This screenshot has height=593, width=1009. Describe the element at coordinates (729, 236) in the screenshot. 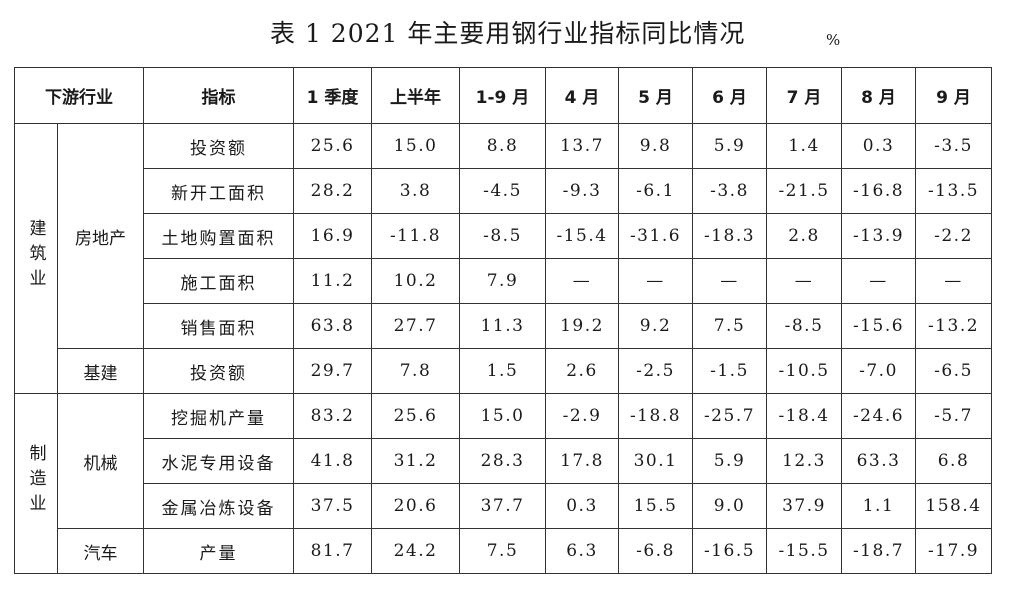

I see `value-cell: -18.3` at that location.